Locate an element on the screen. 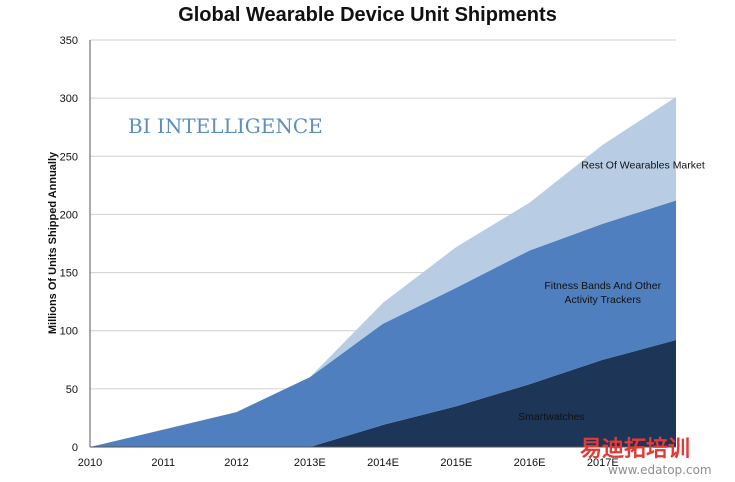  y-tick-label: 350 is located at coordinates (69, 41).